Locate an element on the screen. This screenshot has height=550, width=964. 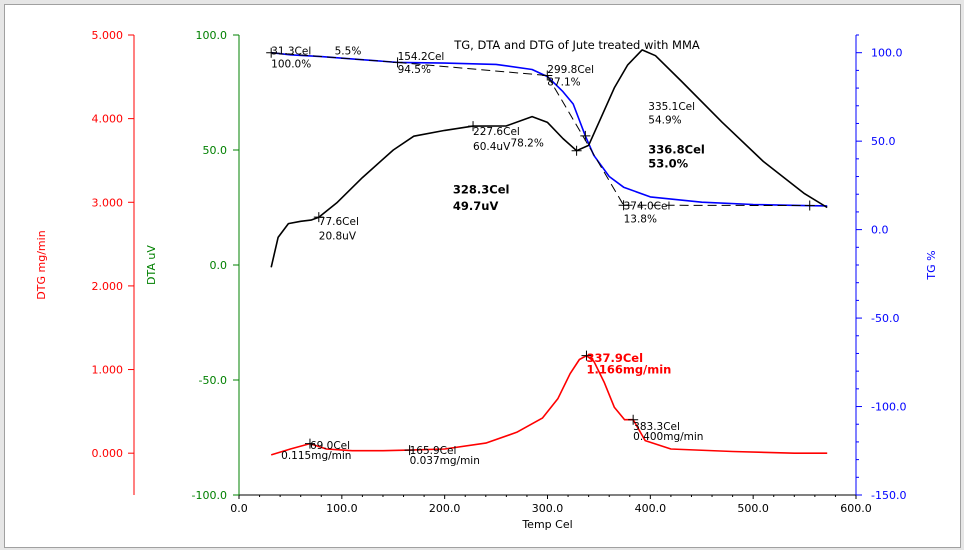
dta-tick-label: 0.0 is located at coordinates (219, 265).